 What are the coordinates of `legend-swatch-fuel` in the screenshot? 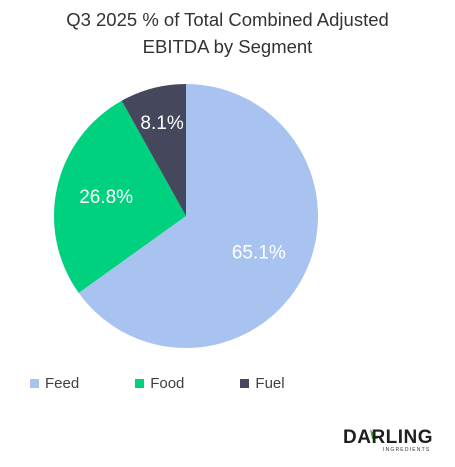 It's located at (245, 383).